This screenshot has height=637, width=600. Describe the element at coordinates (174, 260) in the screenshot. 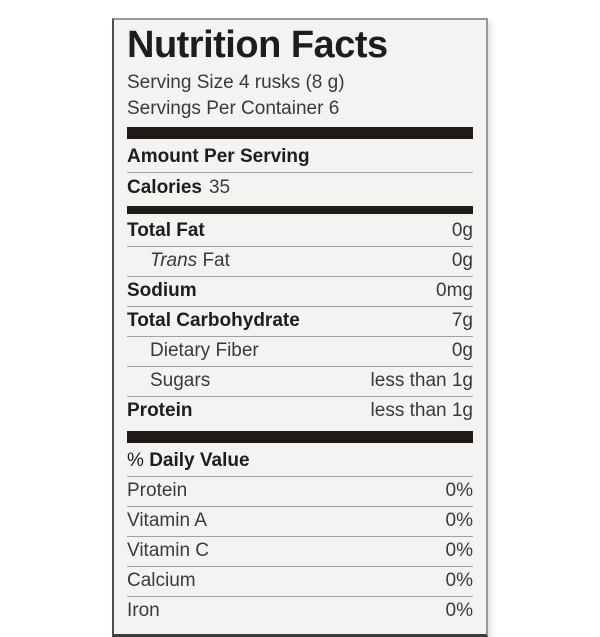

I see `row-name-italic: Trans` at that location.